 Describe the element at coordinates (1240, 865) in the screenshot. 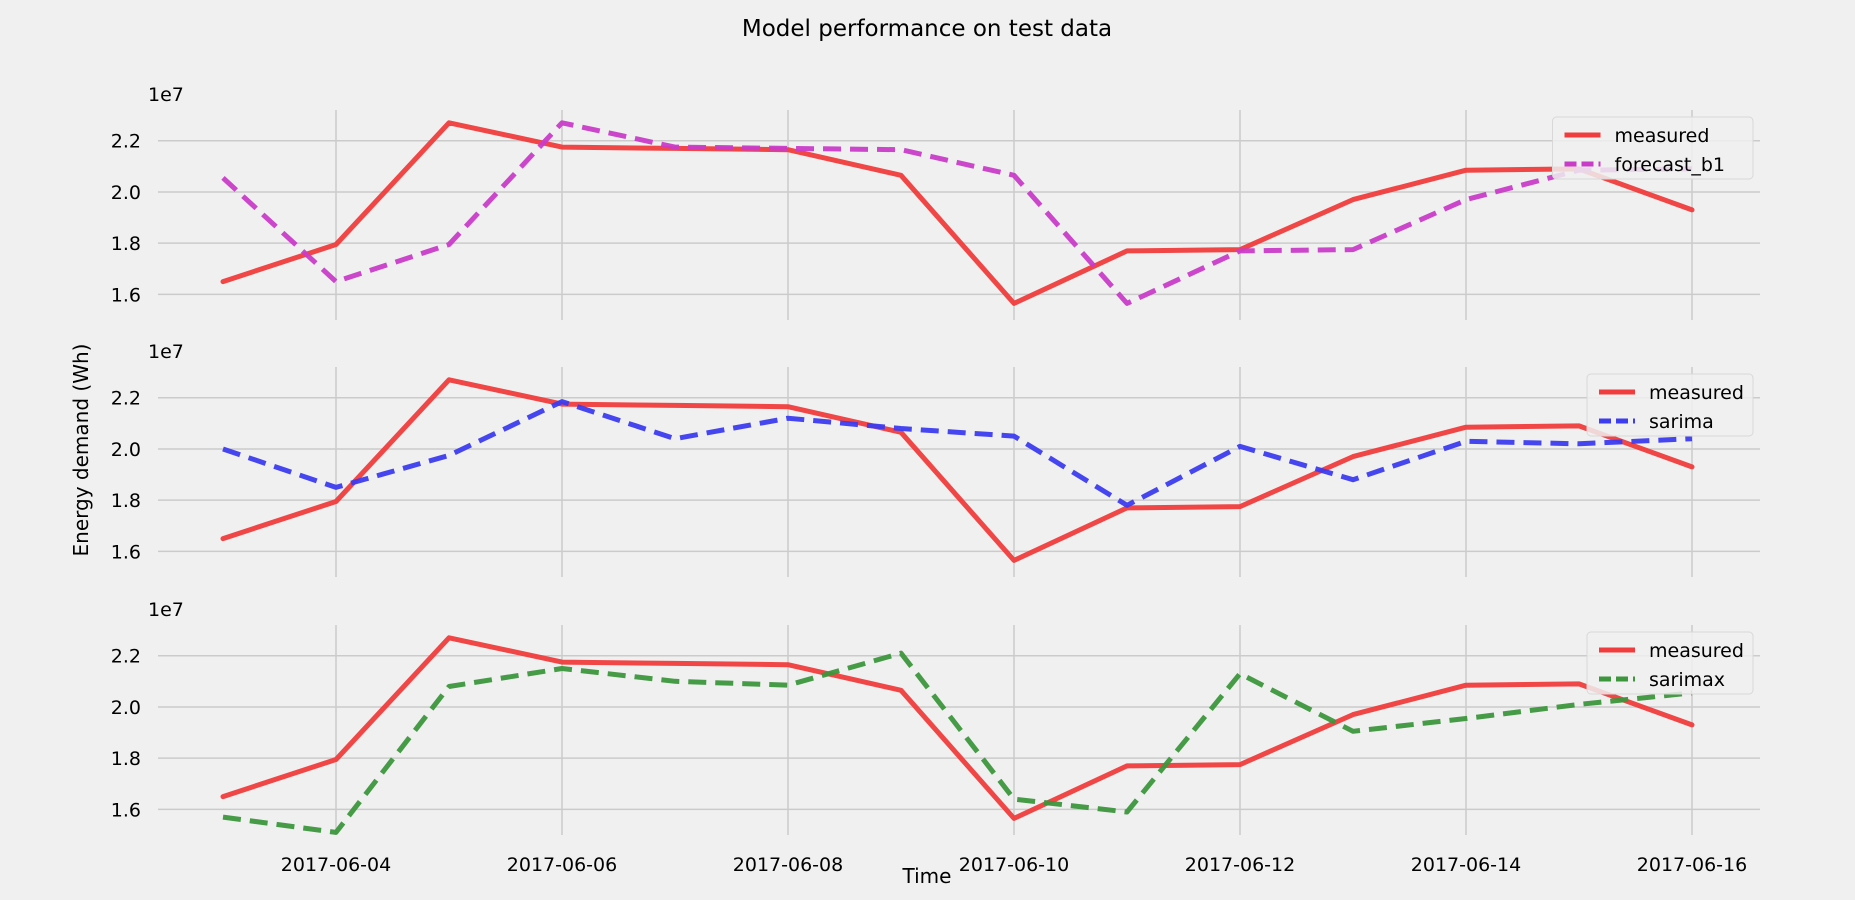

I see `x-tick-label: 2017-06-12` at that location.